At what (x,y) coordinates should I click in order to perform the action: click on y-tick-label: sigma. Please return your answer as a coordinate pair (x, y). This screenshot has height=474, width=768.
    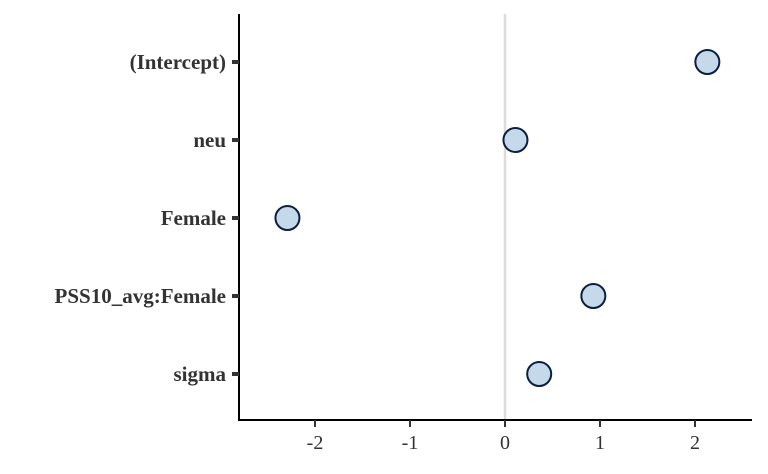
    Looking at the image, I should click on (200, 374).